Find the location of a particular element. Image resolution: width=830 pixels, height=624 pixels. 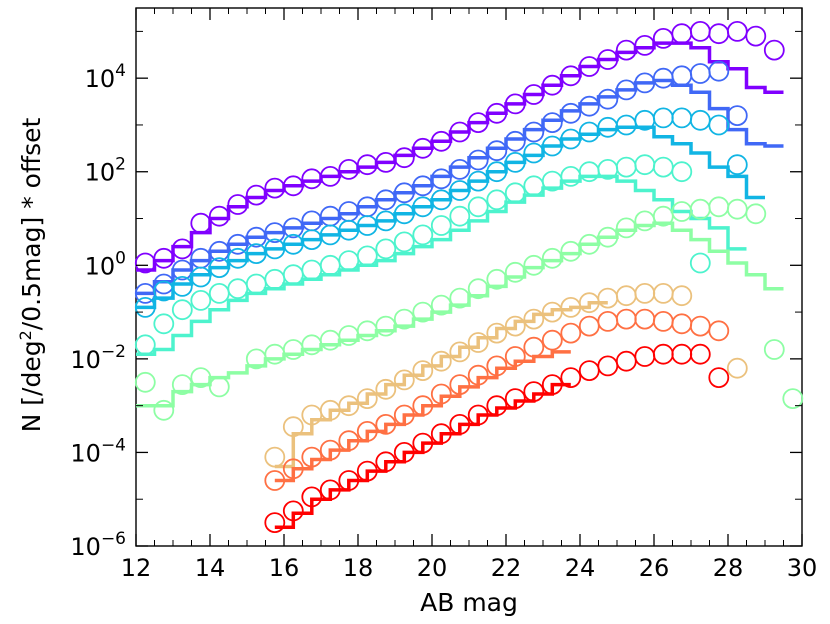

y-axis-label-pre: N [/deg is located at coordinates (31, 386).